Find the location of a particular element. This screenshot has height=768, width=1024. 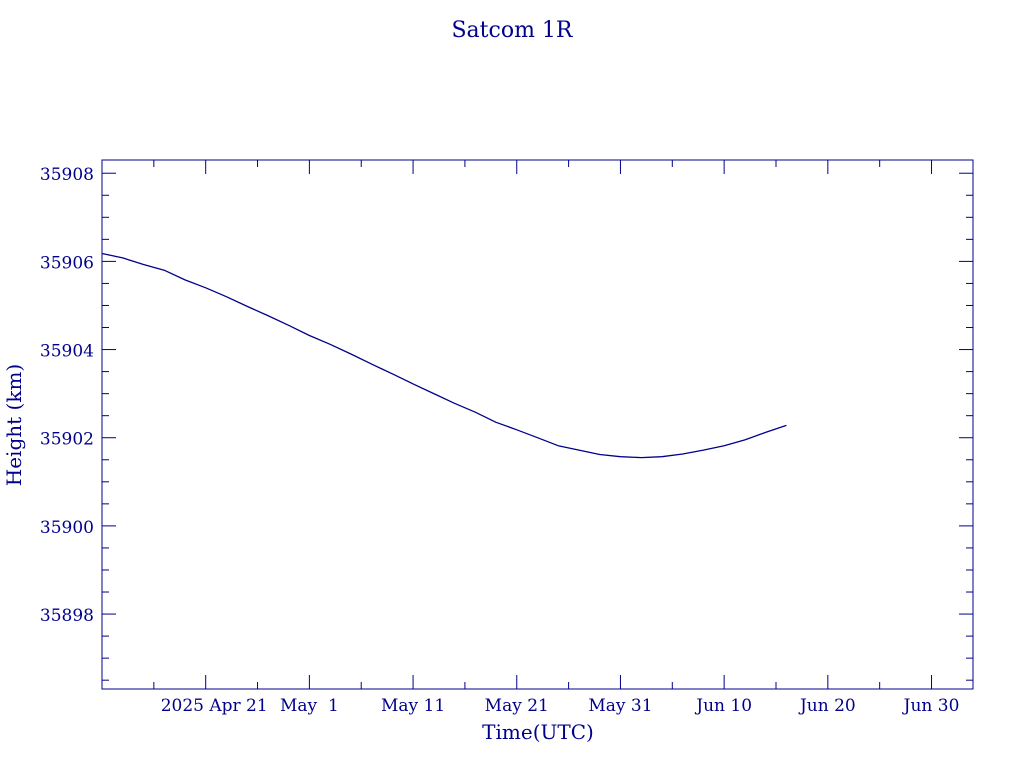

y-axis-tick-labels: 35898 35900 35902 35904 35906 35908 is located at coordinates (67, 395).